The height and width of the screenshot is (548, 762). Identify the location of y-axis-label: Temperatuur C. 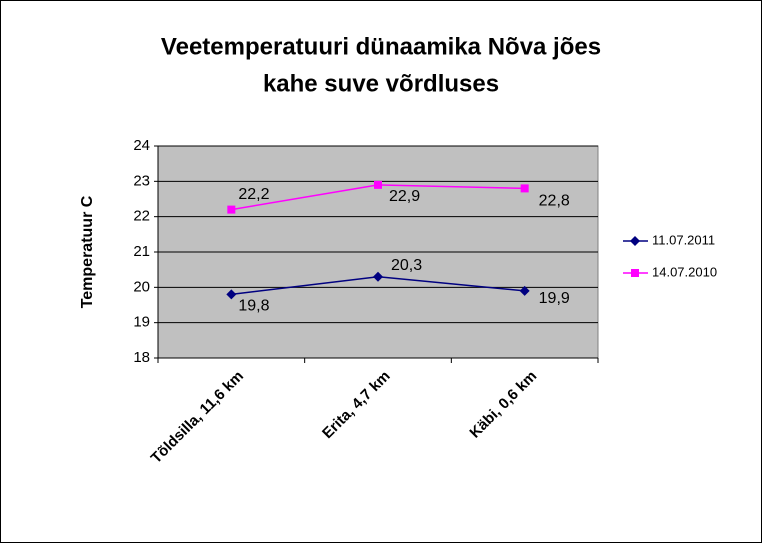
(87, 251).